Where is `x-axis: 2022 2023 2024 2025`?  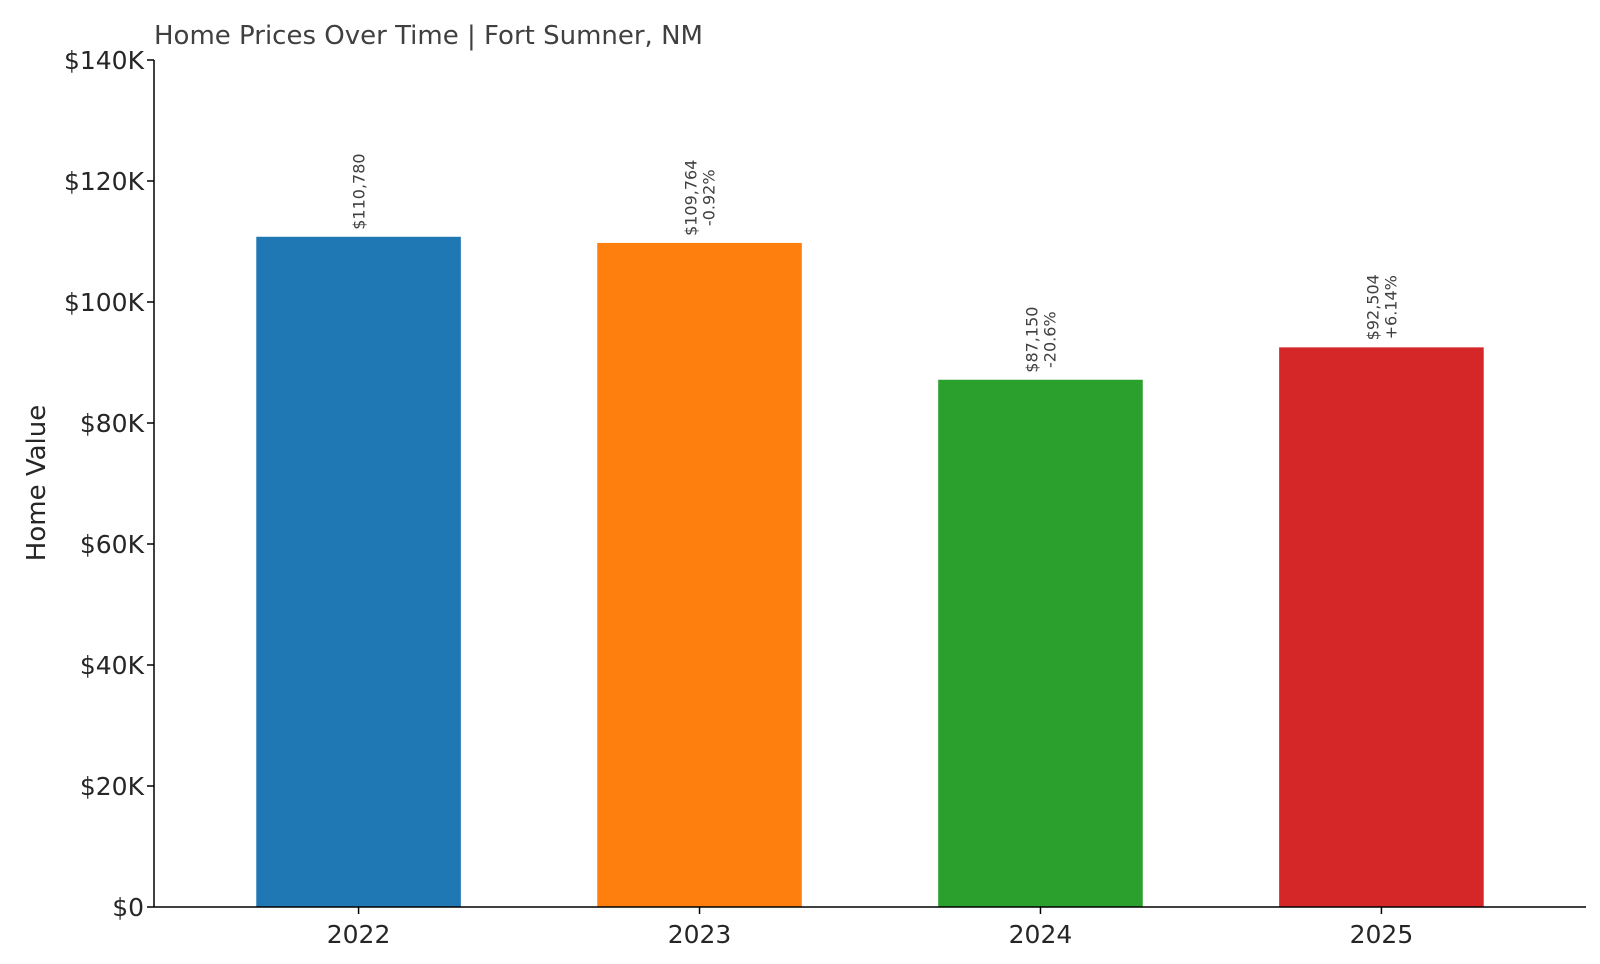 x-axis: 2022 2023 2024 2025 is located at coordinates (870, 927).